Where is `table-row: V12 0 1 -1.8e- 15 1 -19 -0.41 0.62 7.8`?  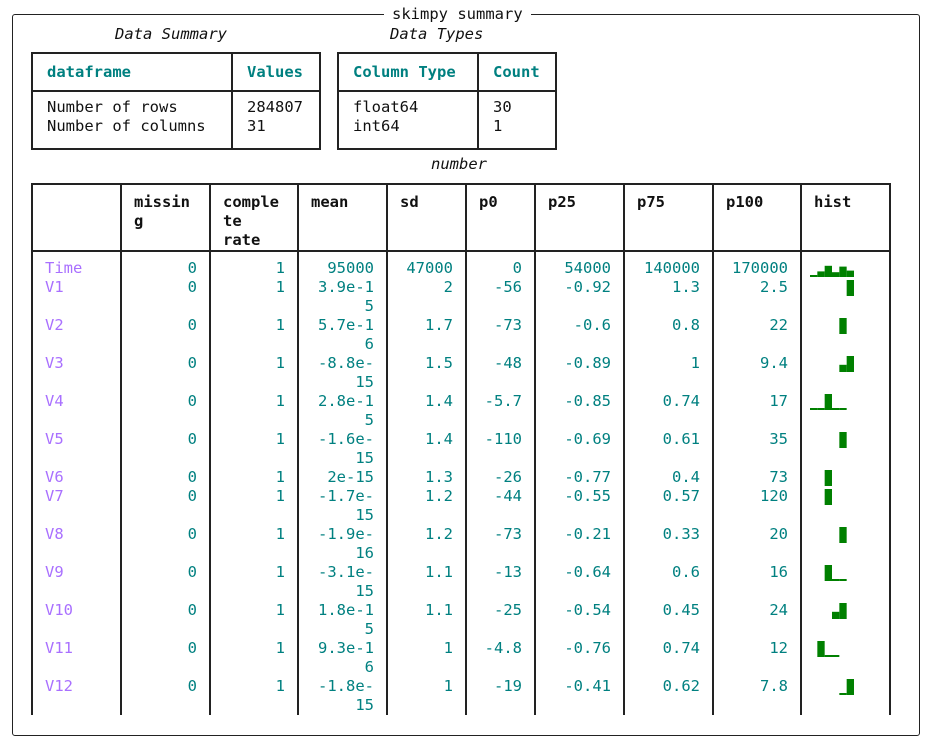
table-row: V12 0 1 -1.8e- 15 1 -19 -0.41 0.62 7.8 is located at coordinates (461, 696).